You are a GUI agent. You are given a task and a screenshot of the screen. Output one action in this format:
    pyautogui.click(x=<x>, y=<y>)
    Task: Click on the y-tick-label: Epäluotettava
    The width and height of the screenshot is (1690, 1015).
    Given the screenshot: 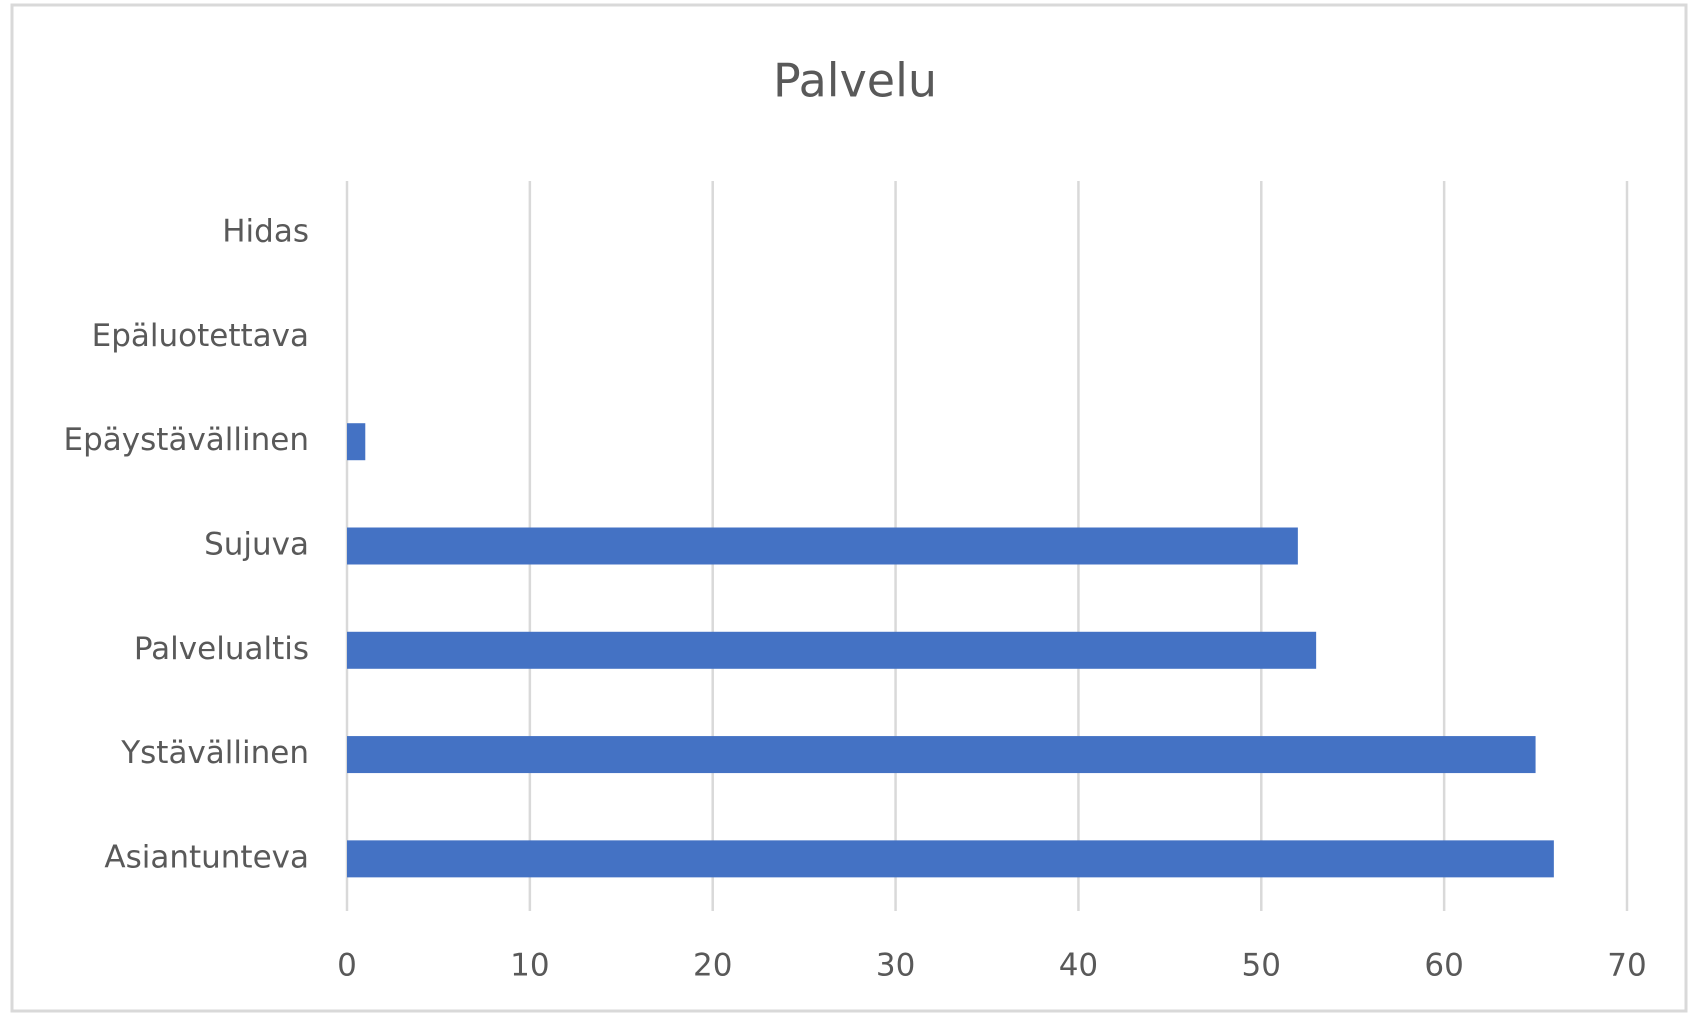 What is the action you would take?
    pyautogui.click(x=200, y=336)
    